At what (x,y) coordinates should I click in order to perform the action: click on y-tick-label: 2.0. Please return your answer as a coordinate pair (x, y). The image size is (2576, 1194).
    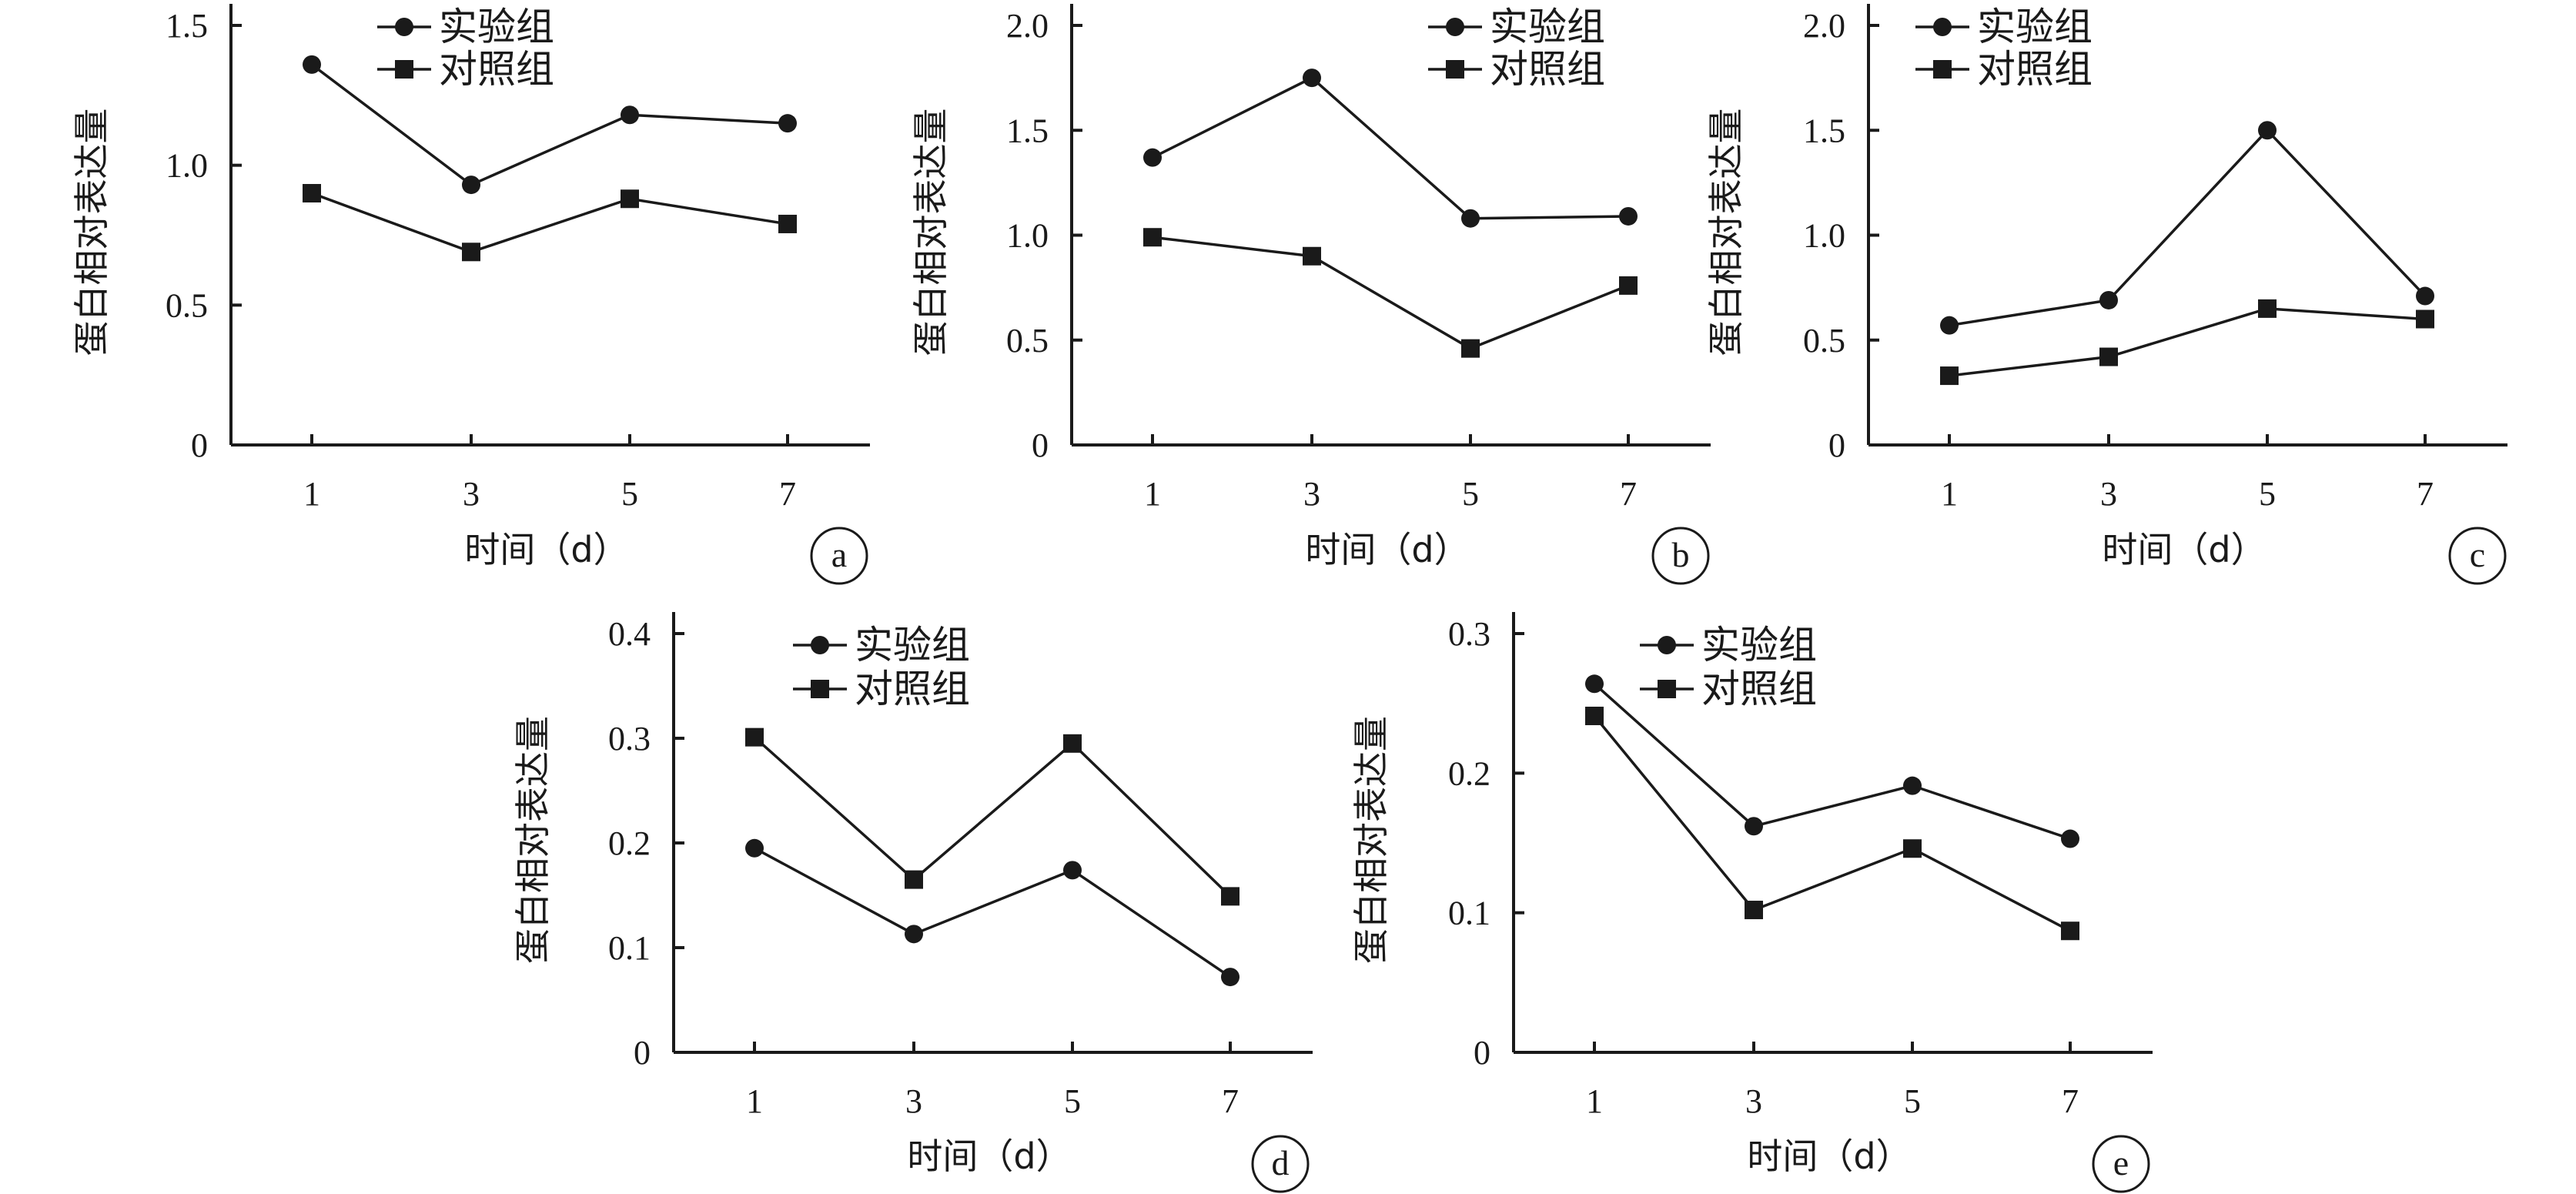
    Looking at the image, I should click on (1824, 26).